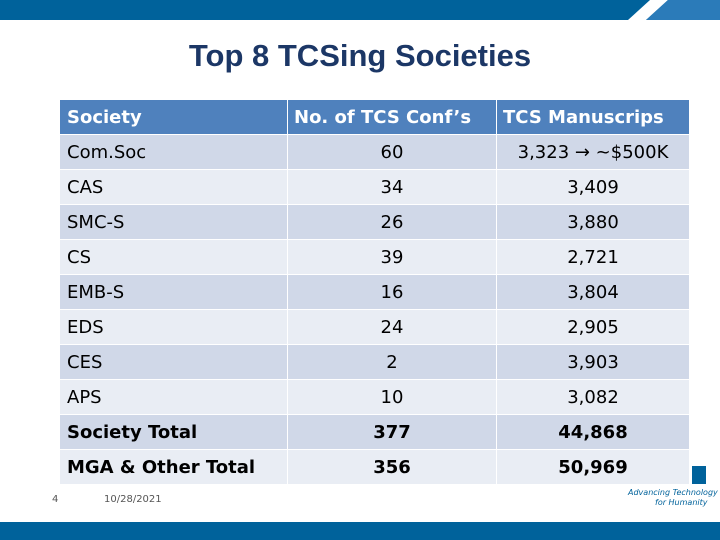 The image size is (720, 540). Describe the element at coordinates (392, 432) in the screenshot. I see `table-cell: 377` at that location.